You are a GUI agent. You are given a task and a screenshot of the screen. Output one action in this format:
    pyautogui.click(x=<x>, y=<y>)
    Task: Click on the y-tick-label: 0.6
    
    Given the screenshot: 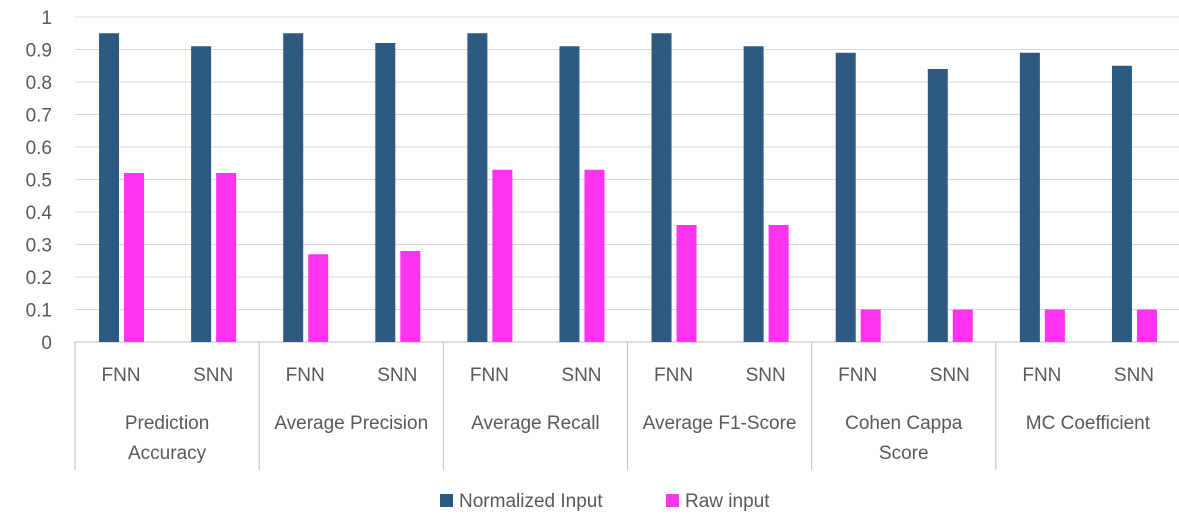 What is the action you would take?
    pyautogui.click(x=39, y=148)
    